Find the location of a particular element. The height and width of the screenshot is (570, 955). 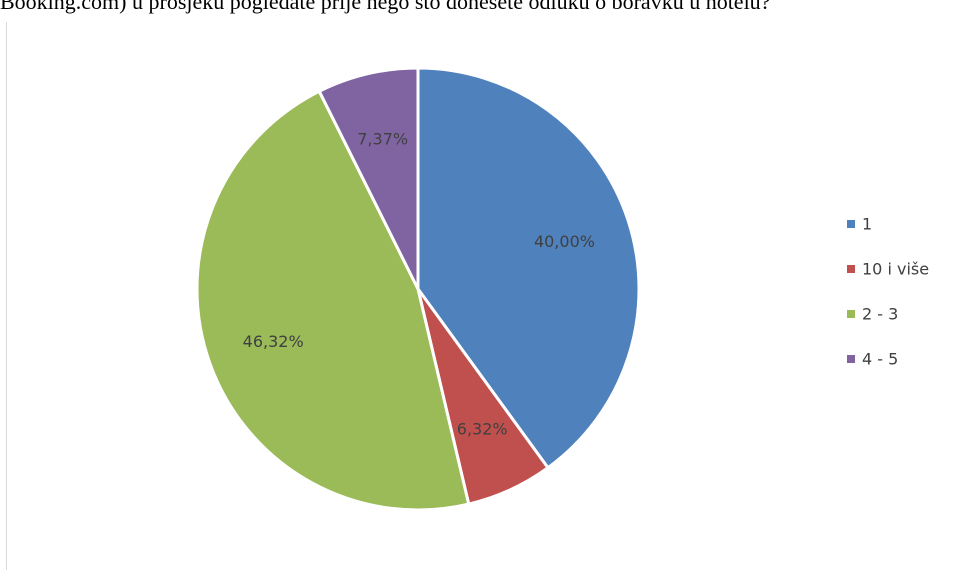

legend-swatch-10-i-vi-e is located at coordinates (851, 269).